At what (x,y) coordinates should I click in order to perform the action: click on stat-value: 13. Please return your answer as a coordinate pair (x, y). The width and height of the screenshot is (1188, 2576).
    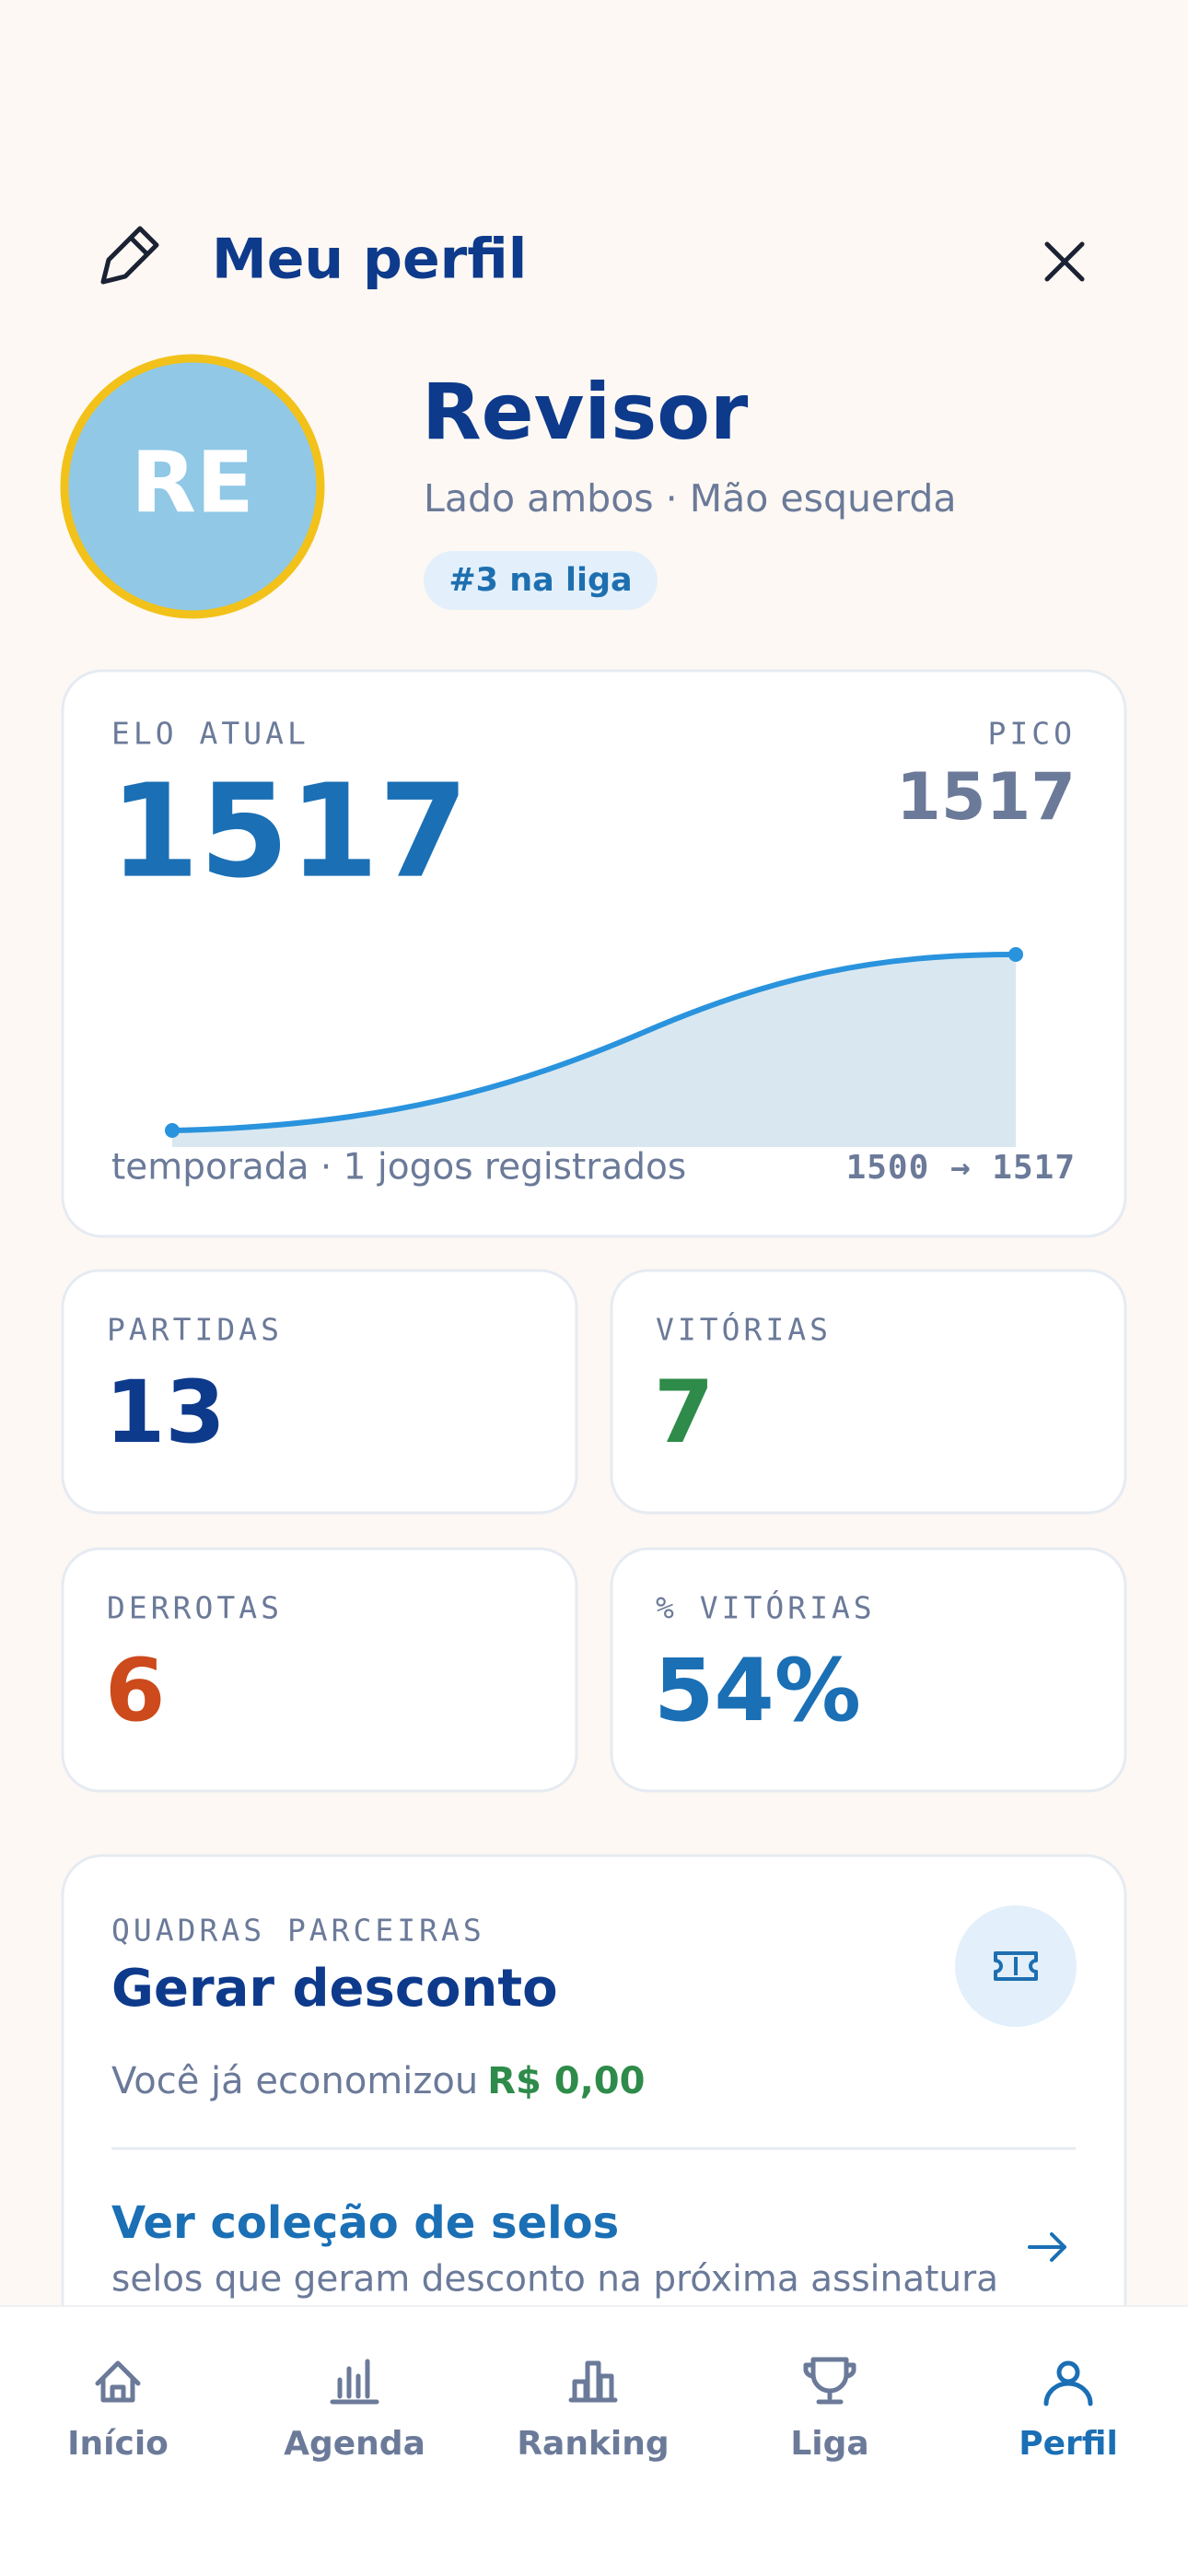
    Looking at the image, I should click on (165, 1413).